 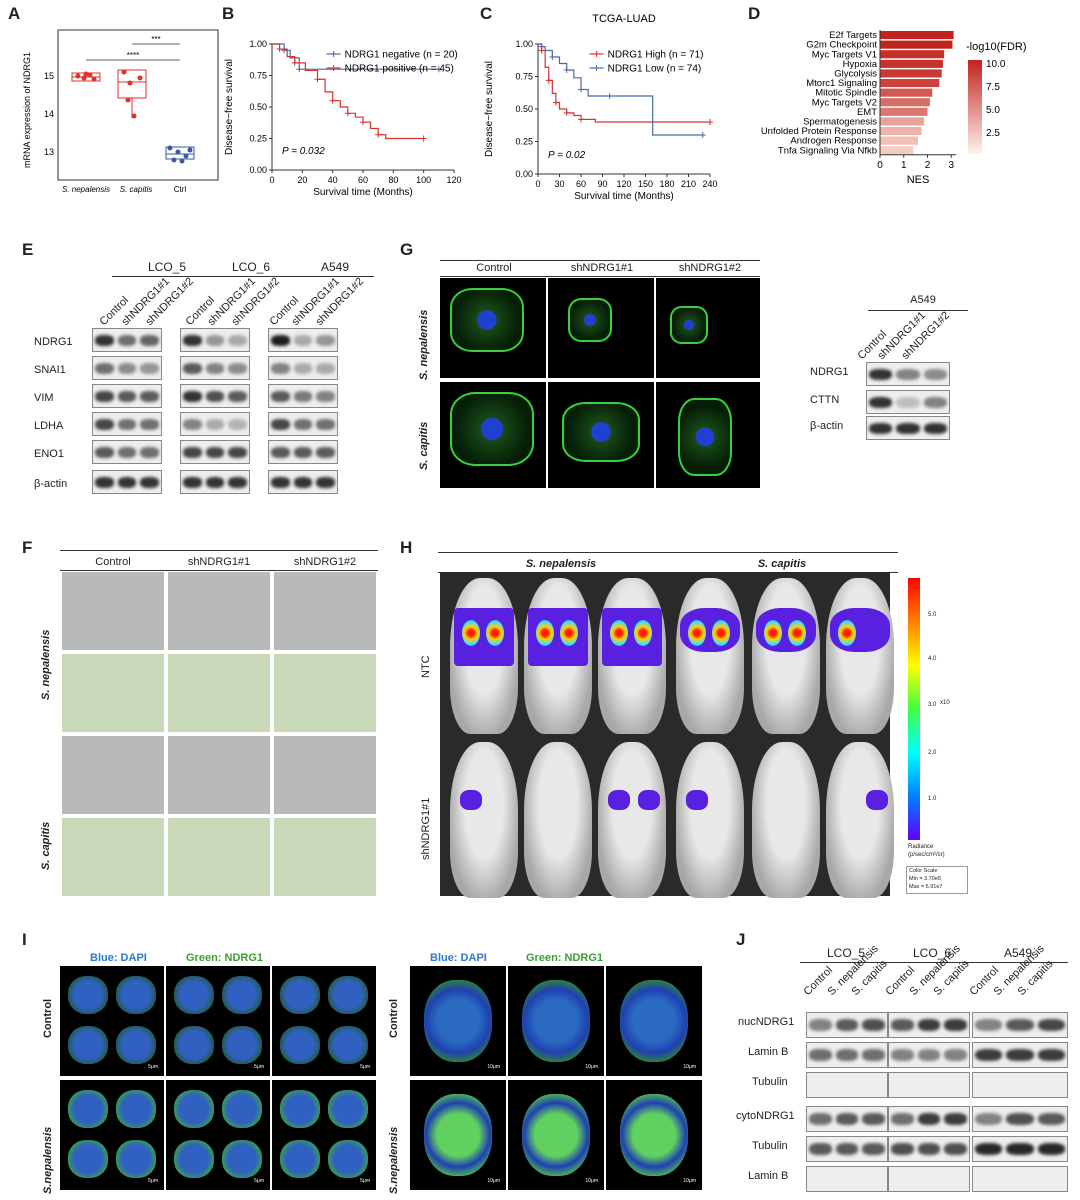 I want to click on p-value: P = 0.032, so click(x=303, y=151).